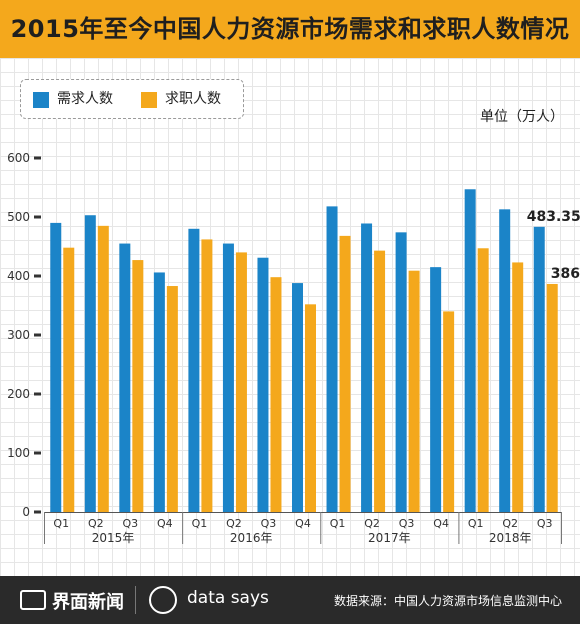 The height and width of the screenshot is (624, 580). I want to click on footer-source: 数据来源：中国人力资源市场信息监测中心, so click(447, 601).